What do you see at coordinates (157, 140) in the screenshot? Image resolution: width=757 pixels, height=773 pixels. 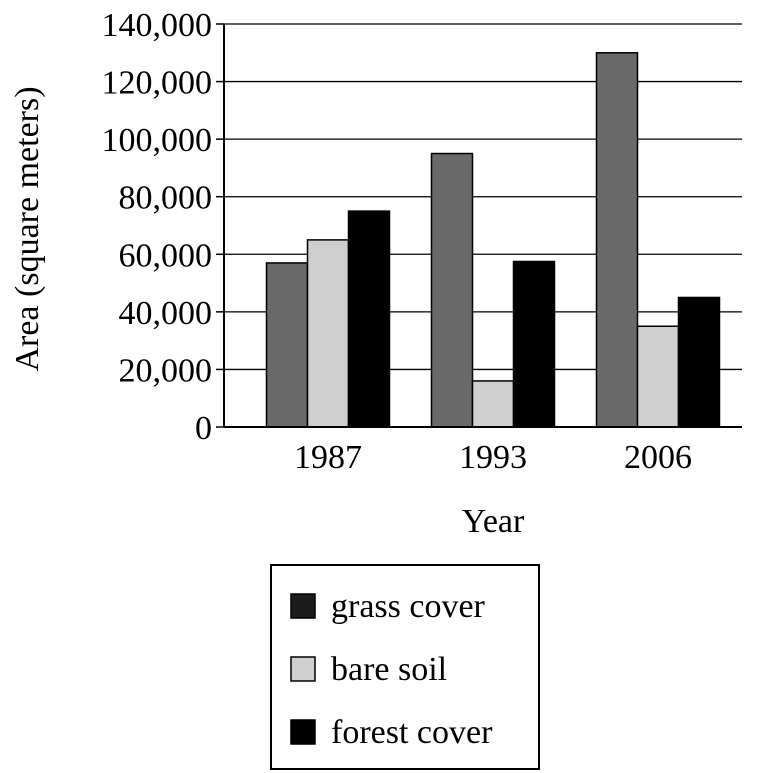 I see `y-tick-label: 100,000` at bounding box center [157, 140].